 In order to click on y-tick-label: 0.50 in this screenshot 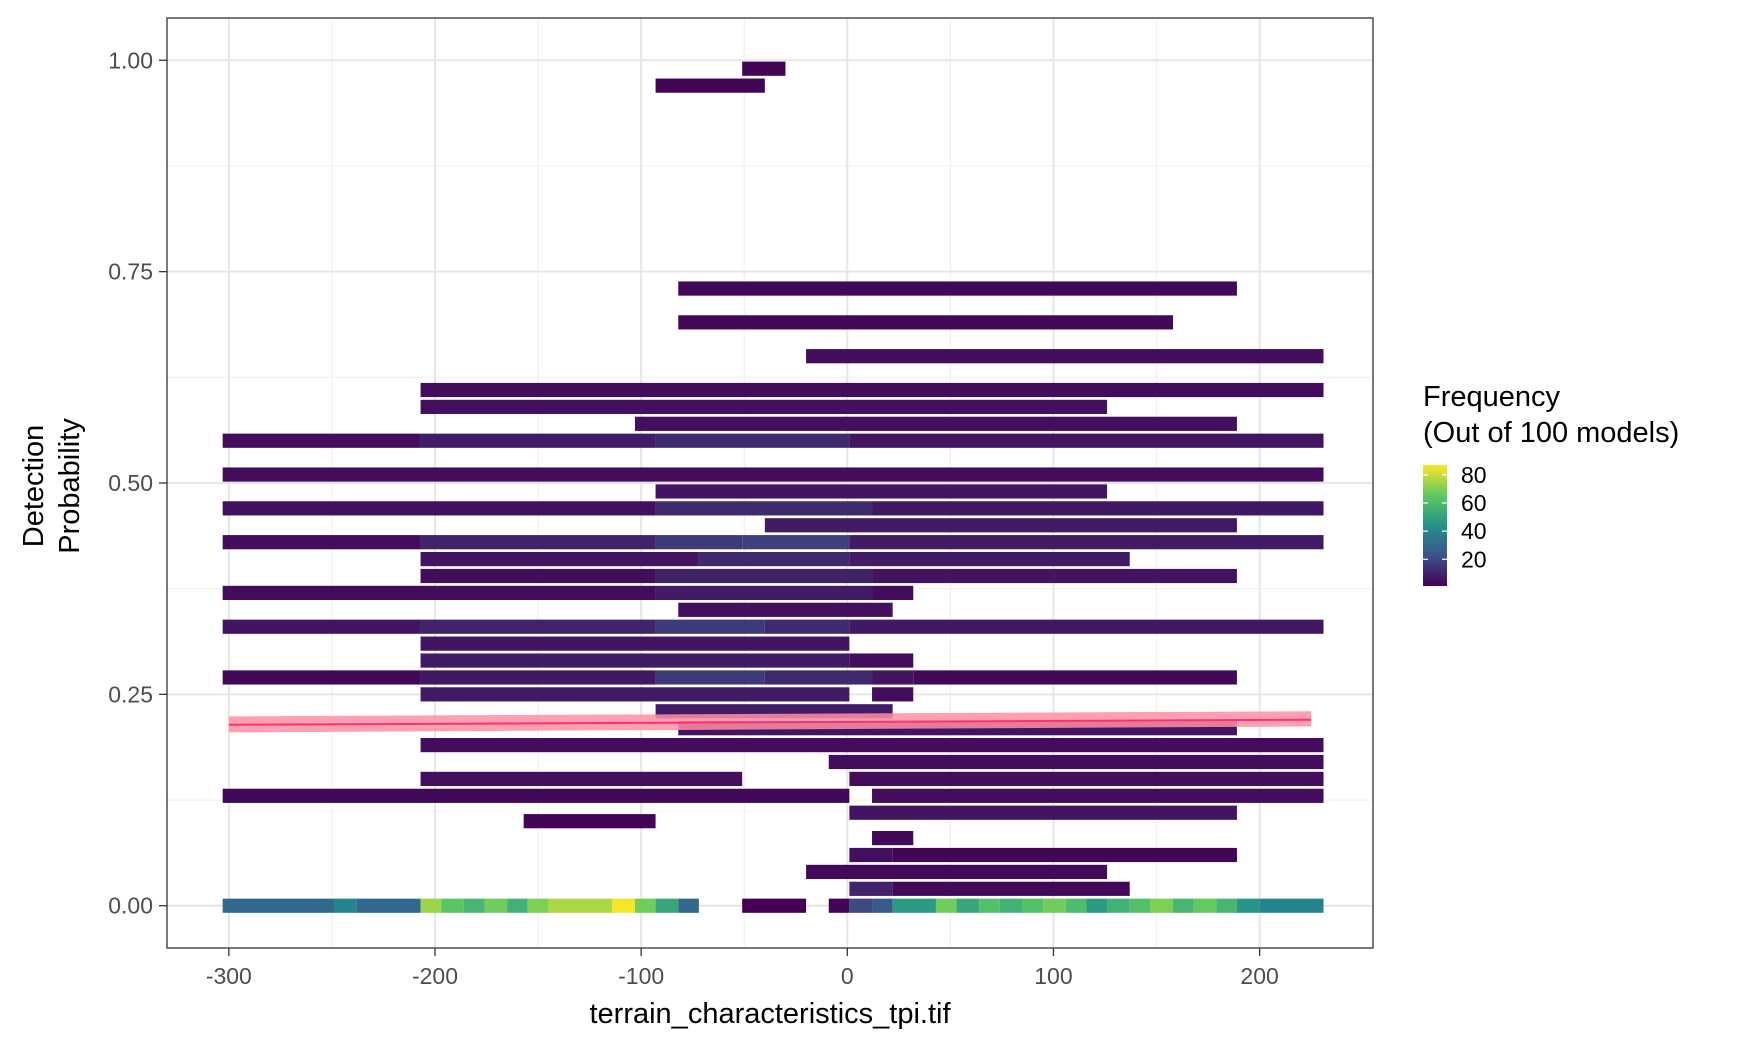, I will do `click(130, 483)`.